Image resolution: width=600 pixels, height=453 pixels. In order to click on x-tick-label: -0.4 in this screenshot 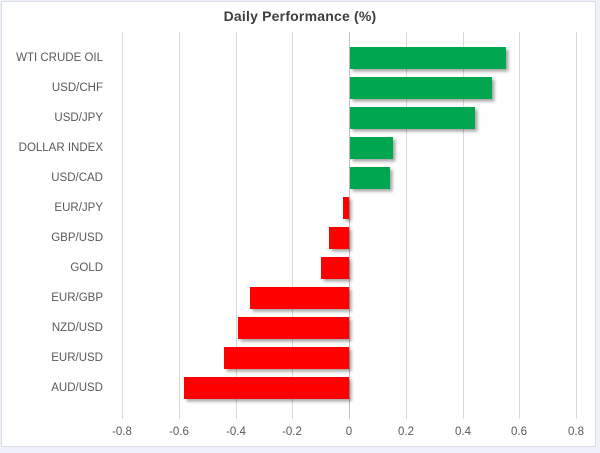, I will do `click(236, 432)`.